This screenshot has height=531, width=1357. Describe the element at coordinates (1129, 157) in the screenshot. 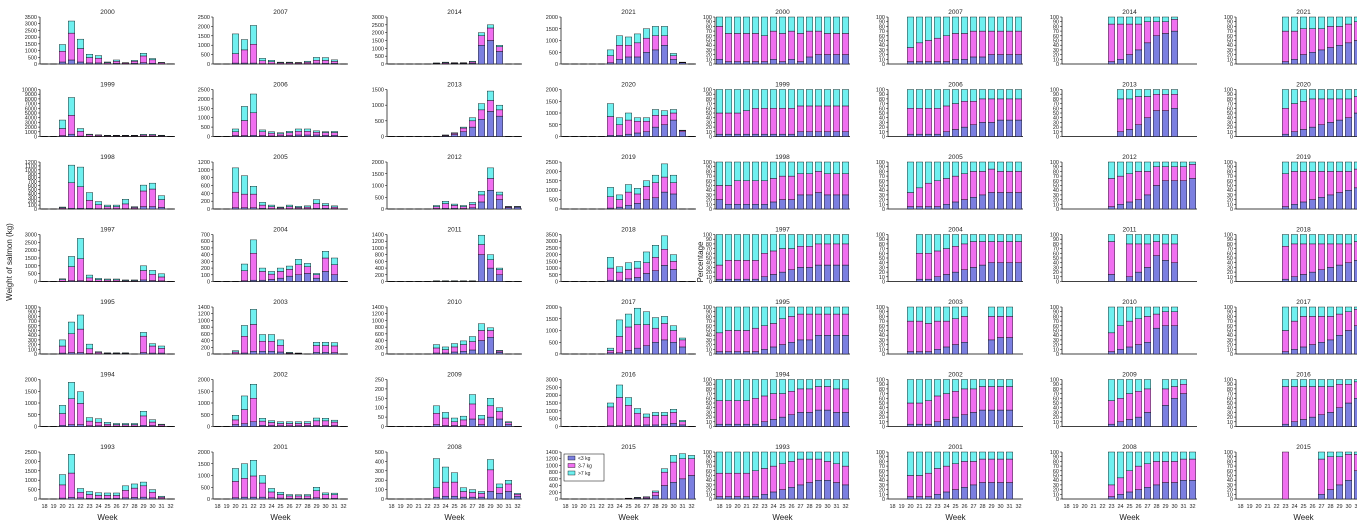

I see `subchart-title: 2012` at that location.